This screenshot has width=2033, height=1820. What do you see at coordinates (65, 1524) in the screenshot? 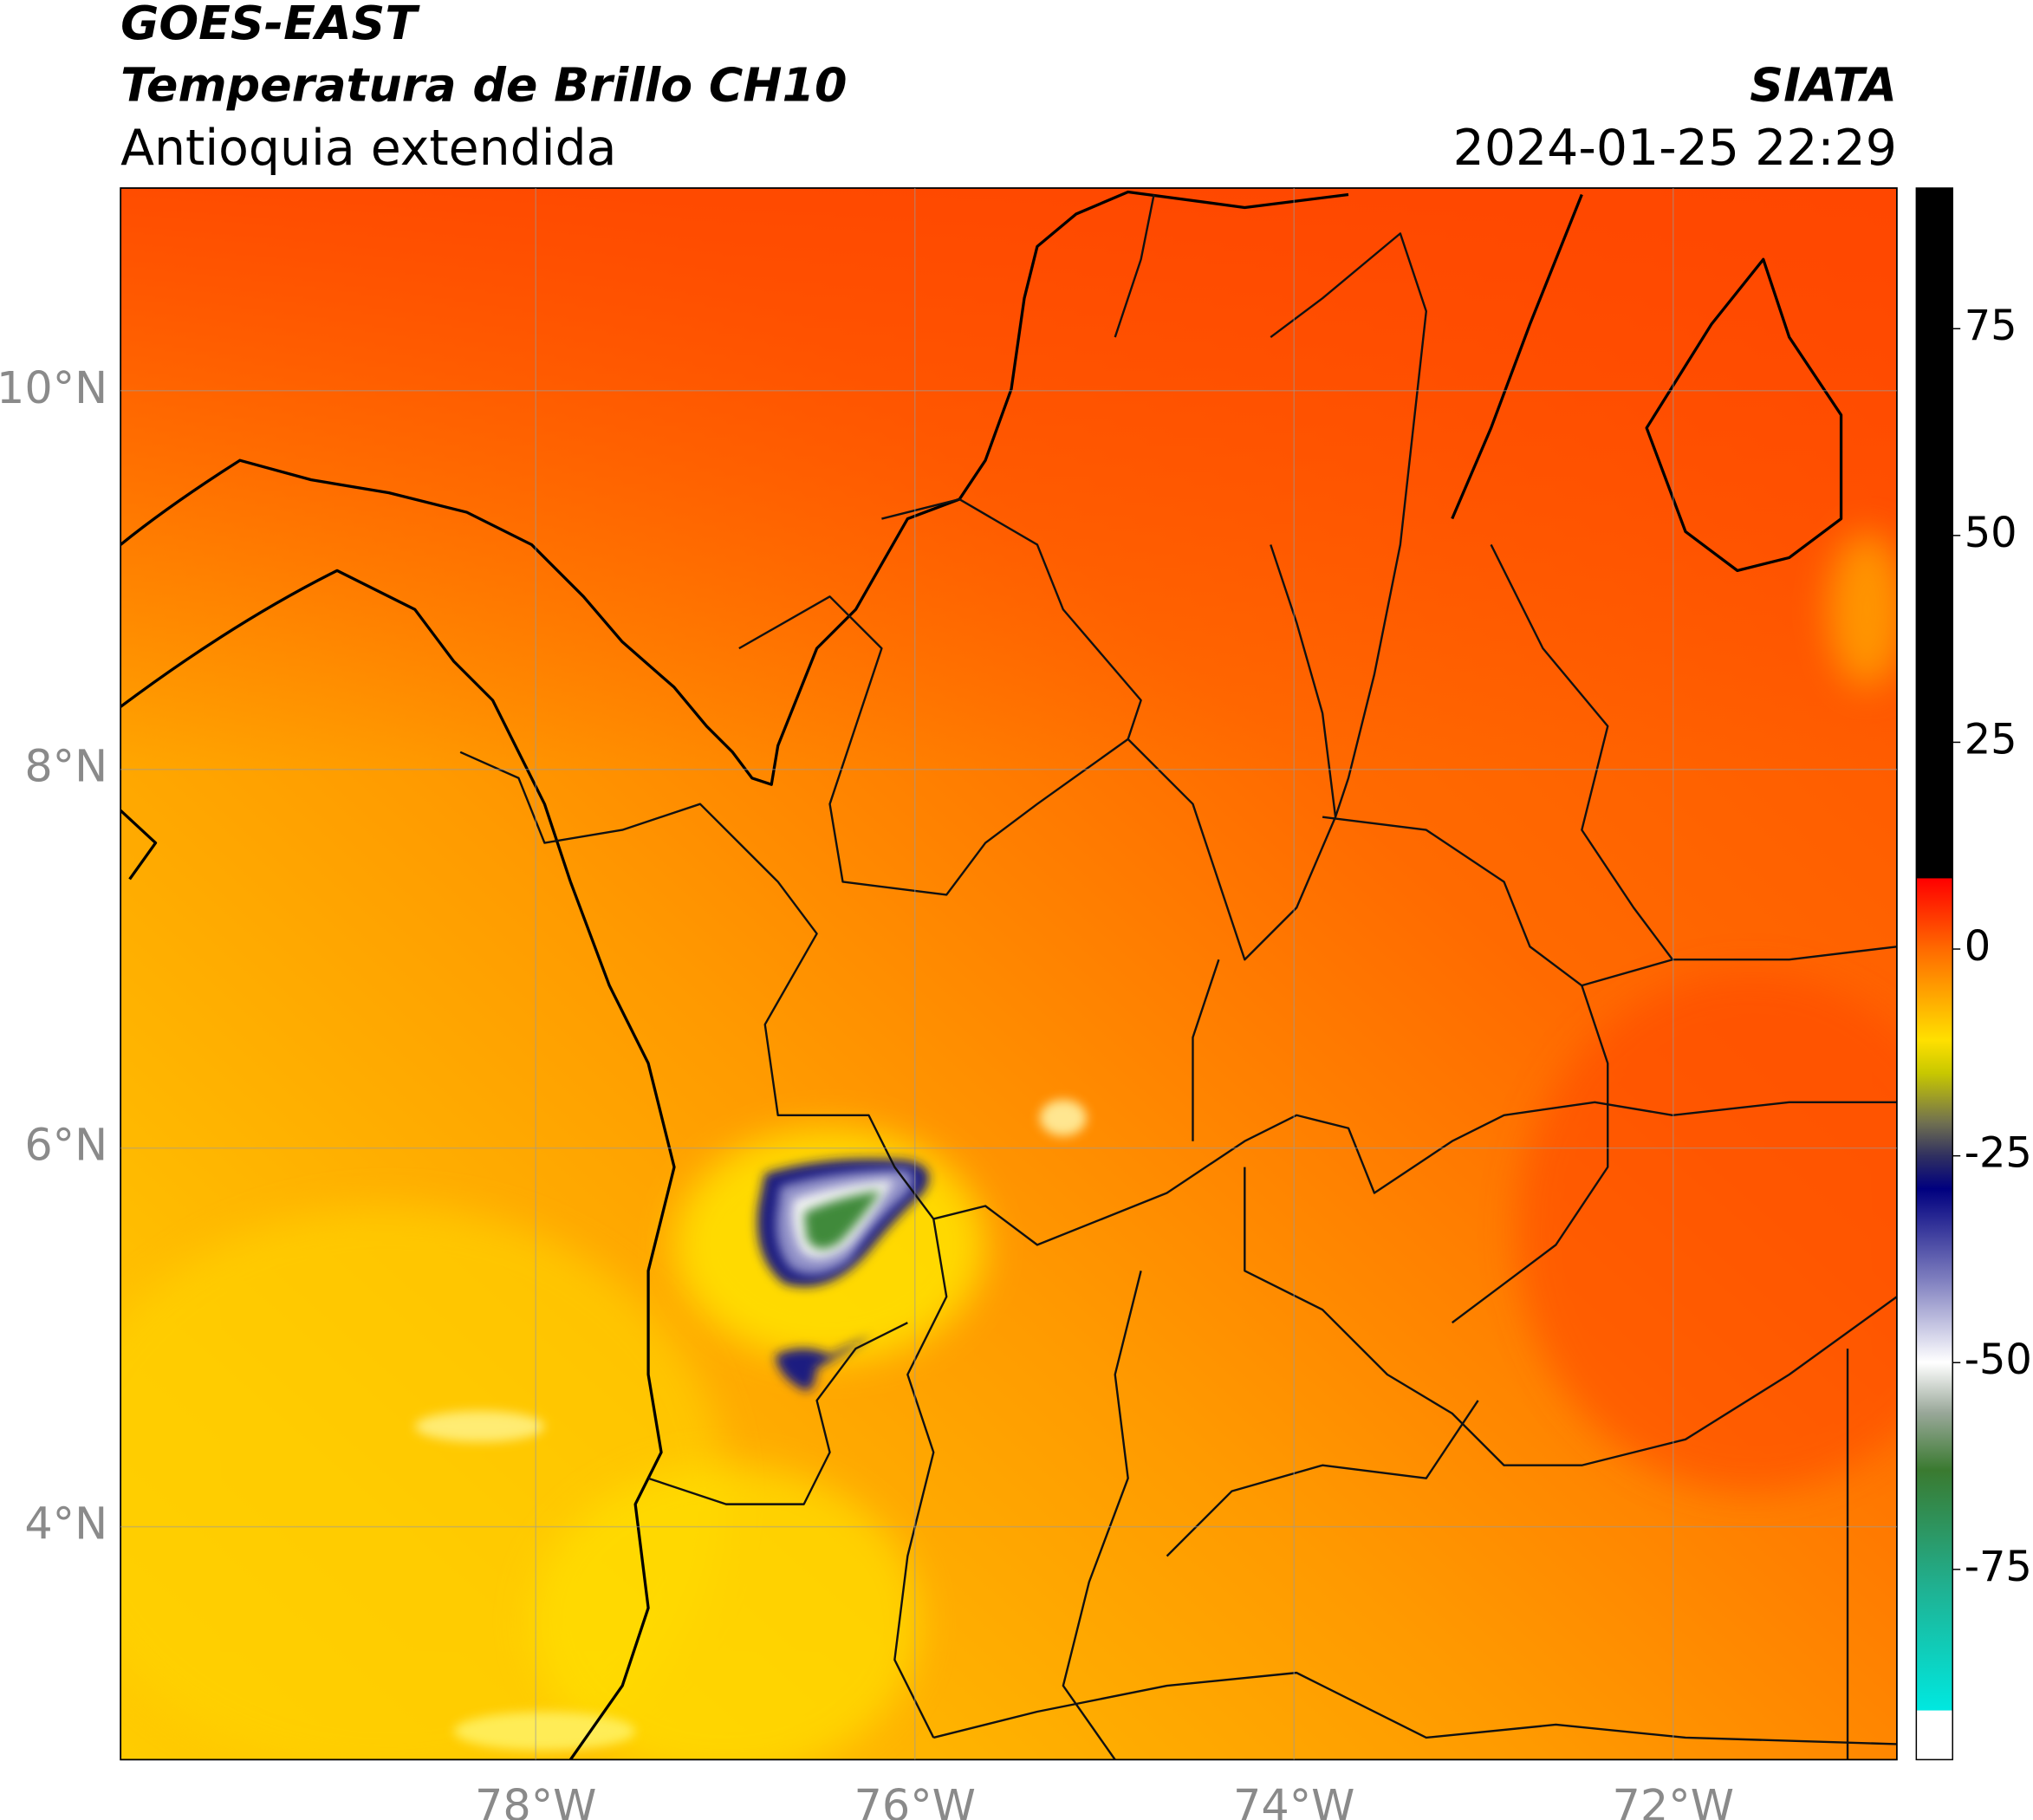
I see `y-tick-label: 4°N` at bounding box center [65, 1524].